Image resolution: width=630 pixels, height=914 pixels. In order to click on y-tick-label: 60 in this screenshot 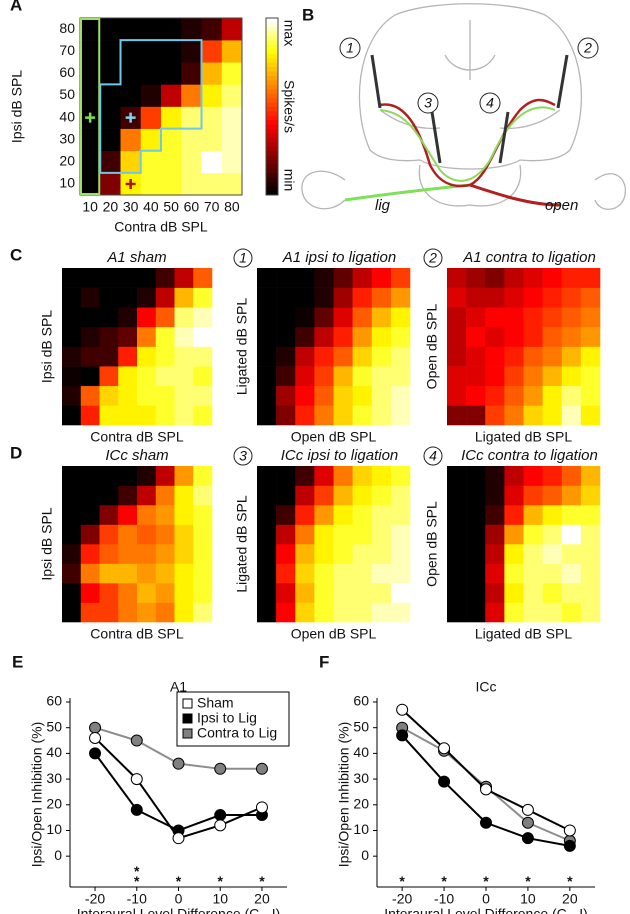, I will do `click(67, 72)`.